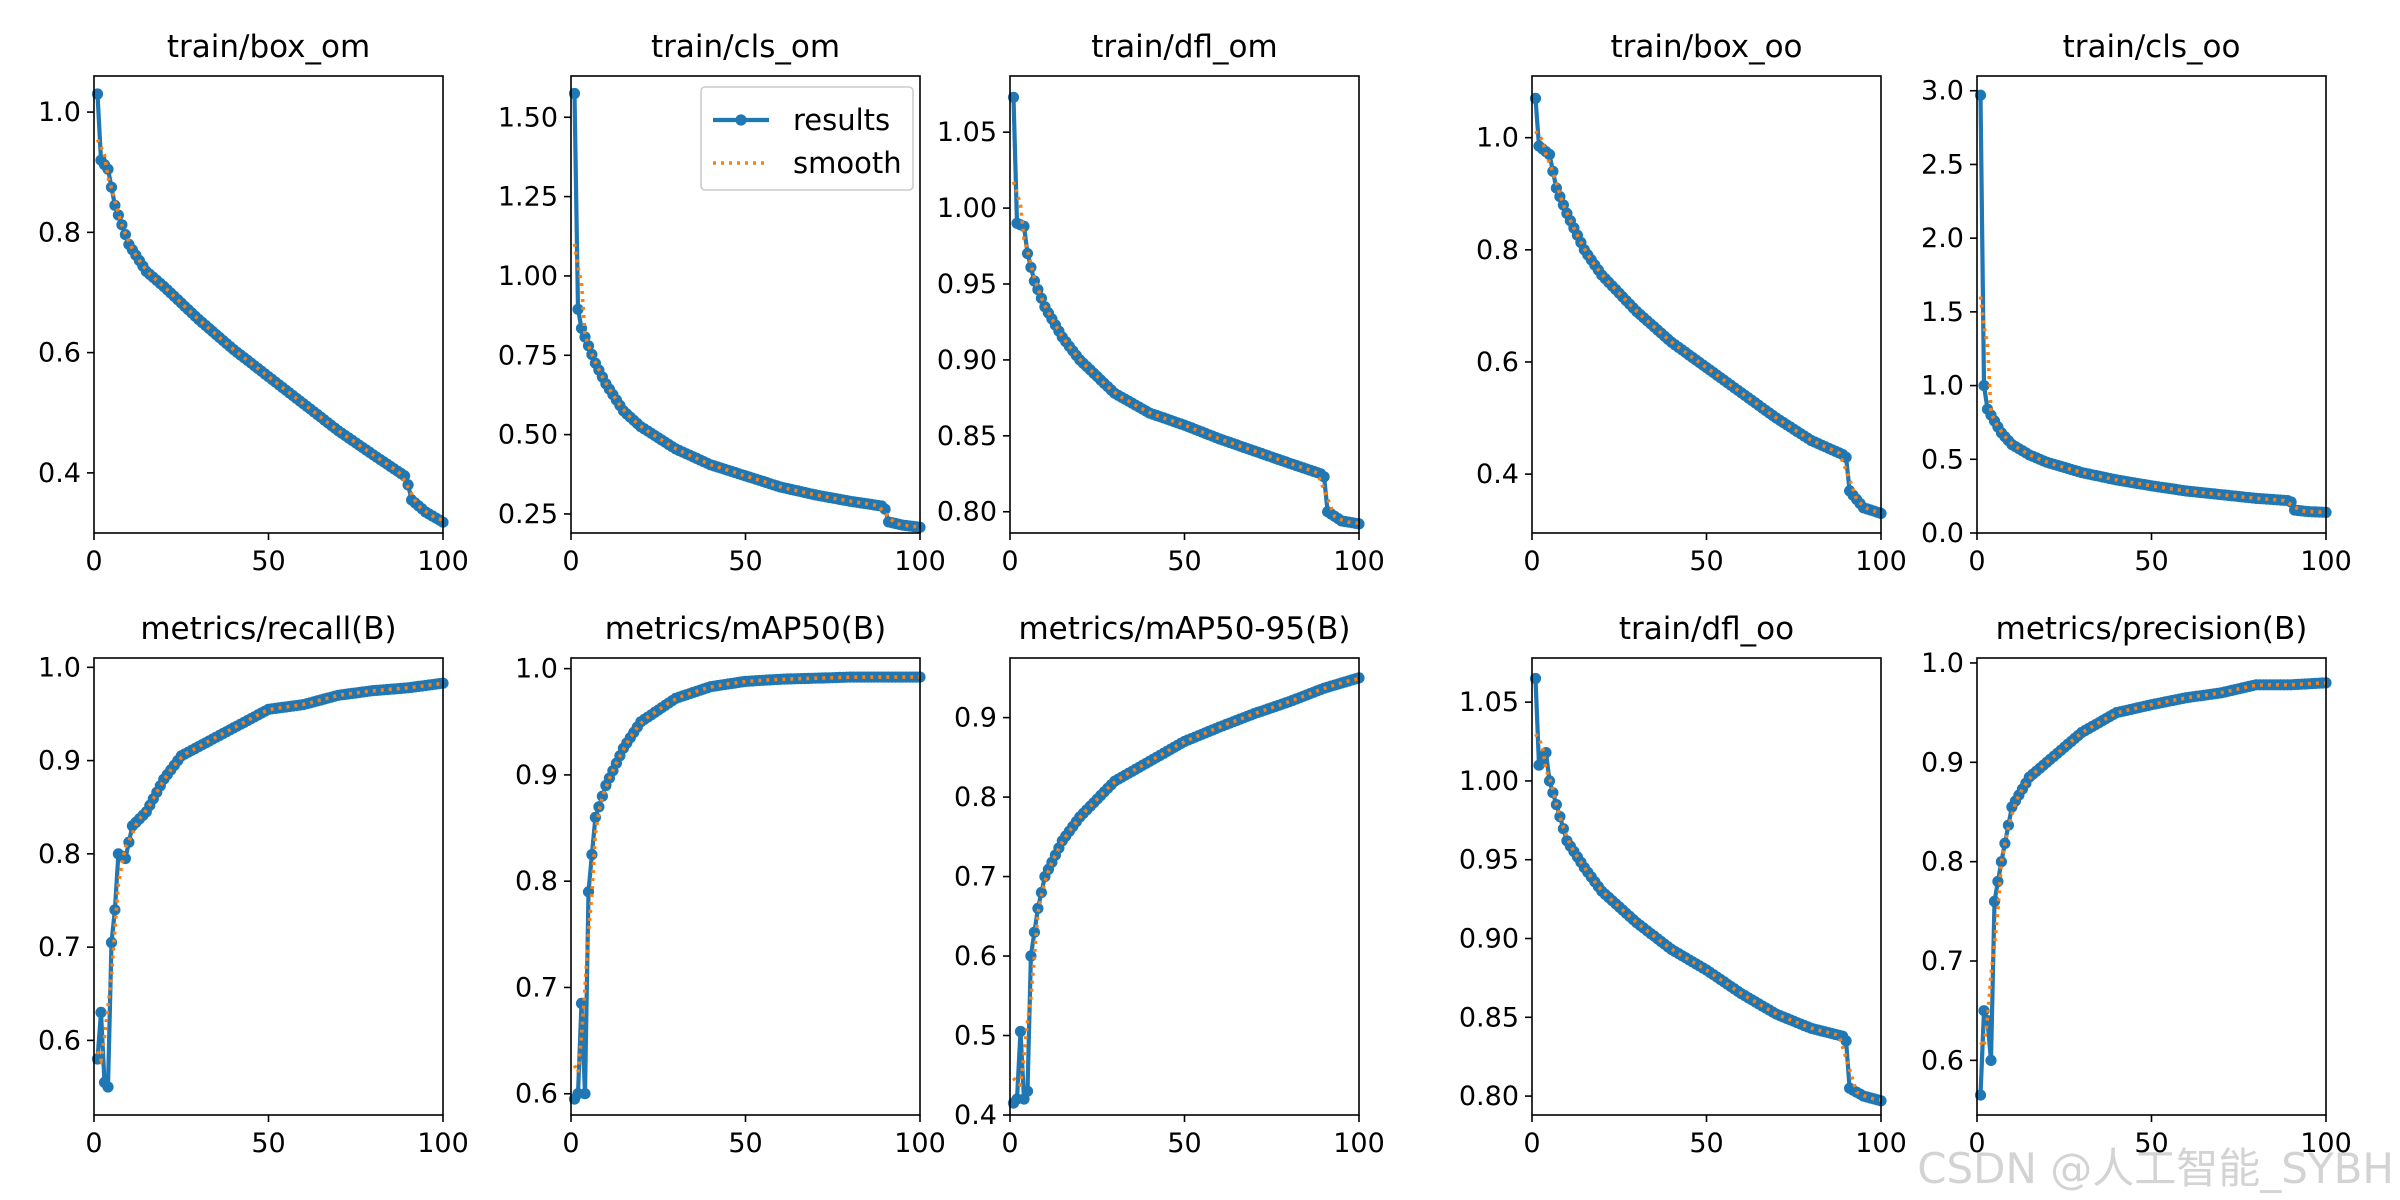  What do you see at coordinates (528, 197) in the screenshot?
I see `y-tick-label: 1.25` at bounding box center [528, 197].